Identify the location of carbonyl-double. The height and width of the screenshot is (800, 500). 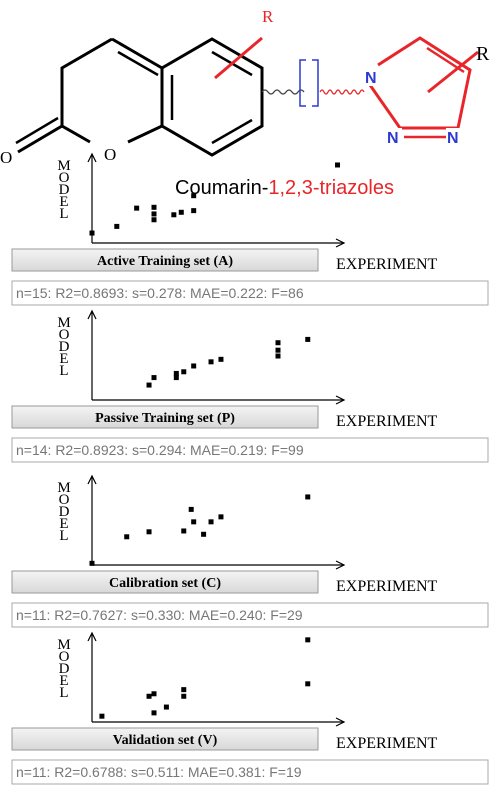
(37, 130).